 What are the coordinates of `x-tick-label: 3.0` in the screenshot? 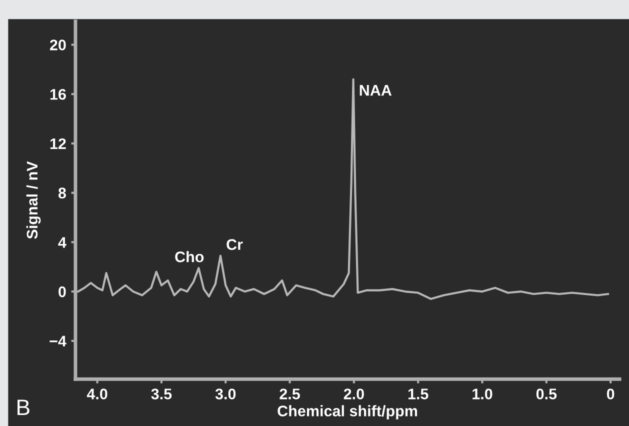 It's located at (225, 394).